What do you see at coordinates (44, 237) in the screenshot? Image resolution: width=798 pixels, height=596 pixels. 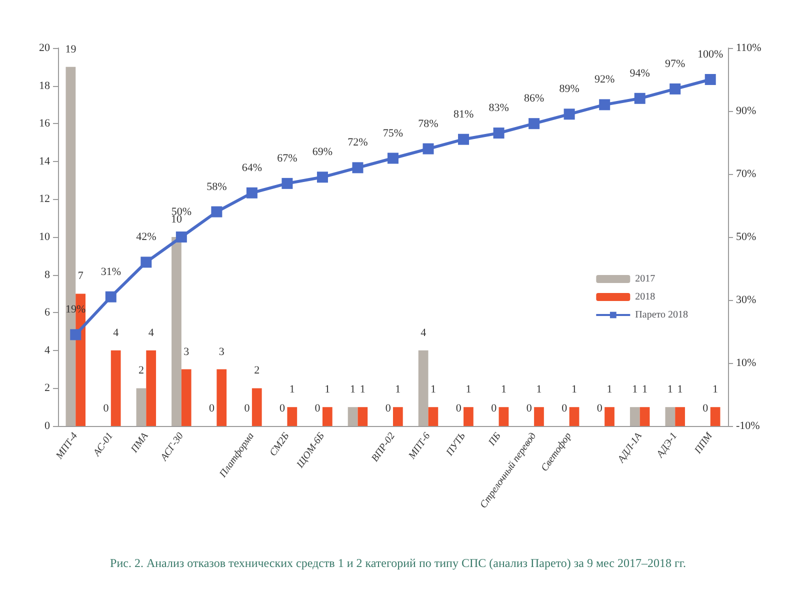 I see `y-tick-label: 10` at bounding box center [44, 237].